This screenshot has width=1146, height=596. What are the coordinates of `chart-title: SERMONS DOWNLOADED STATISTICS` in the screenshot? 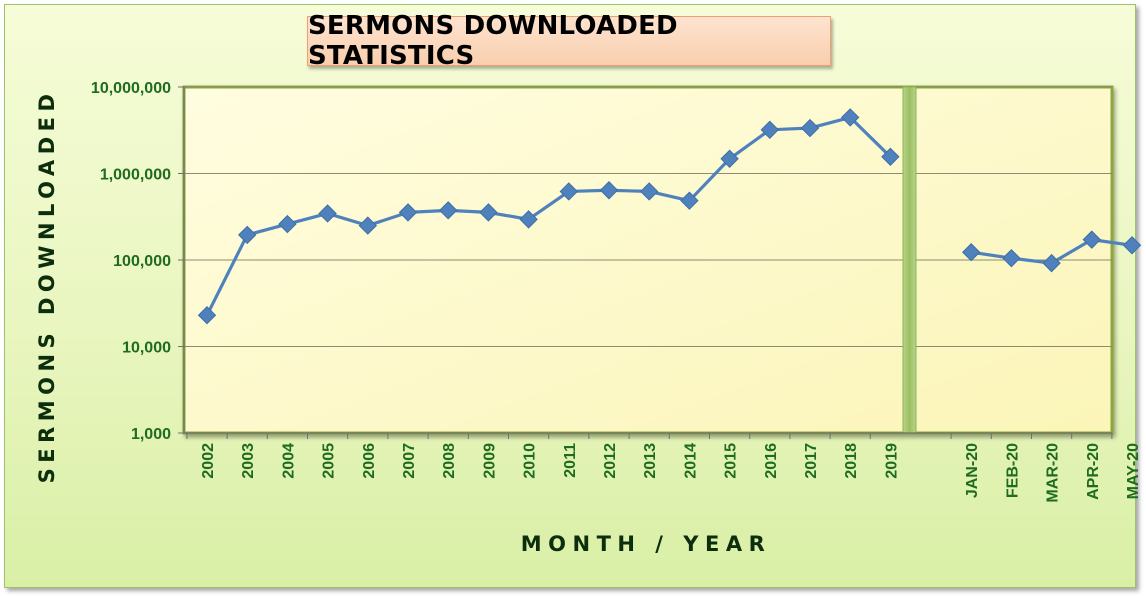 It's located at (493, 41).